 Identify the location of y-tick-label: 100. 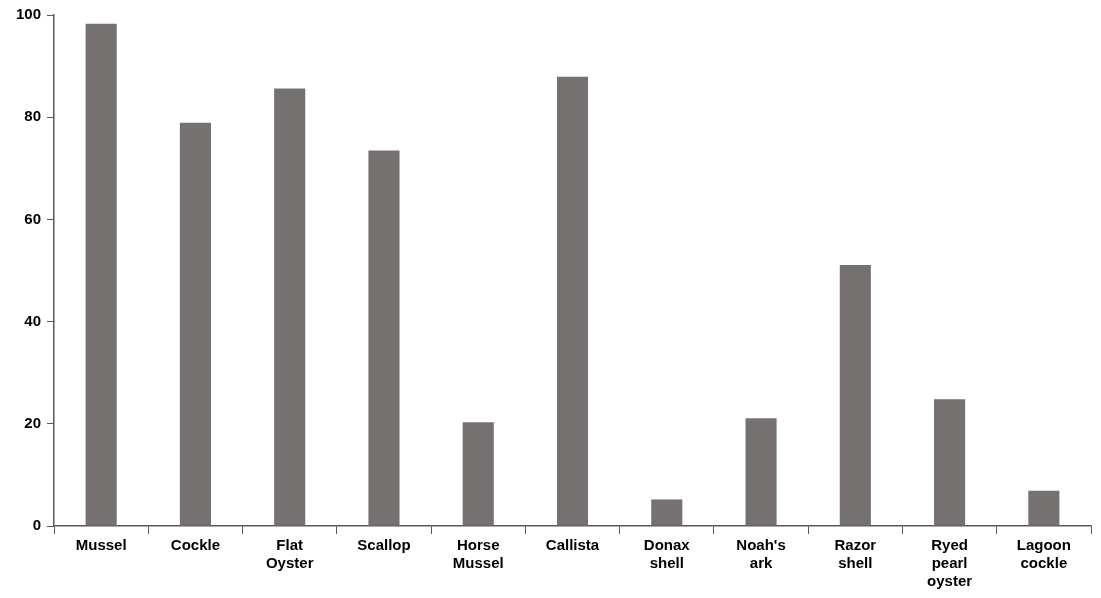
(29, 14).